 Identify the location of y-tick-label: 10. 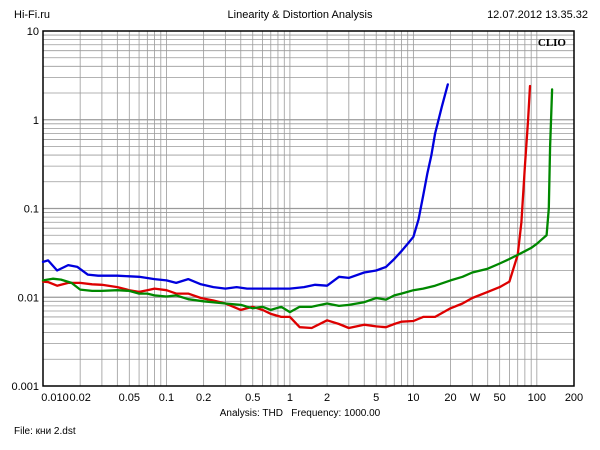
(33, 32).